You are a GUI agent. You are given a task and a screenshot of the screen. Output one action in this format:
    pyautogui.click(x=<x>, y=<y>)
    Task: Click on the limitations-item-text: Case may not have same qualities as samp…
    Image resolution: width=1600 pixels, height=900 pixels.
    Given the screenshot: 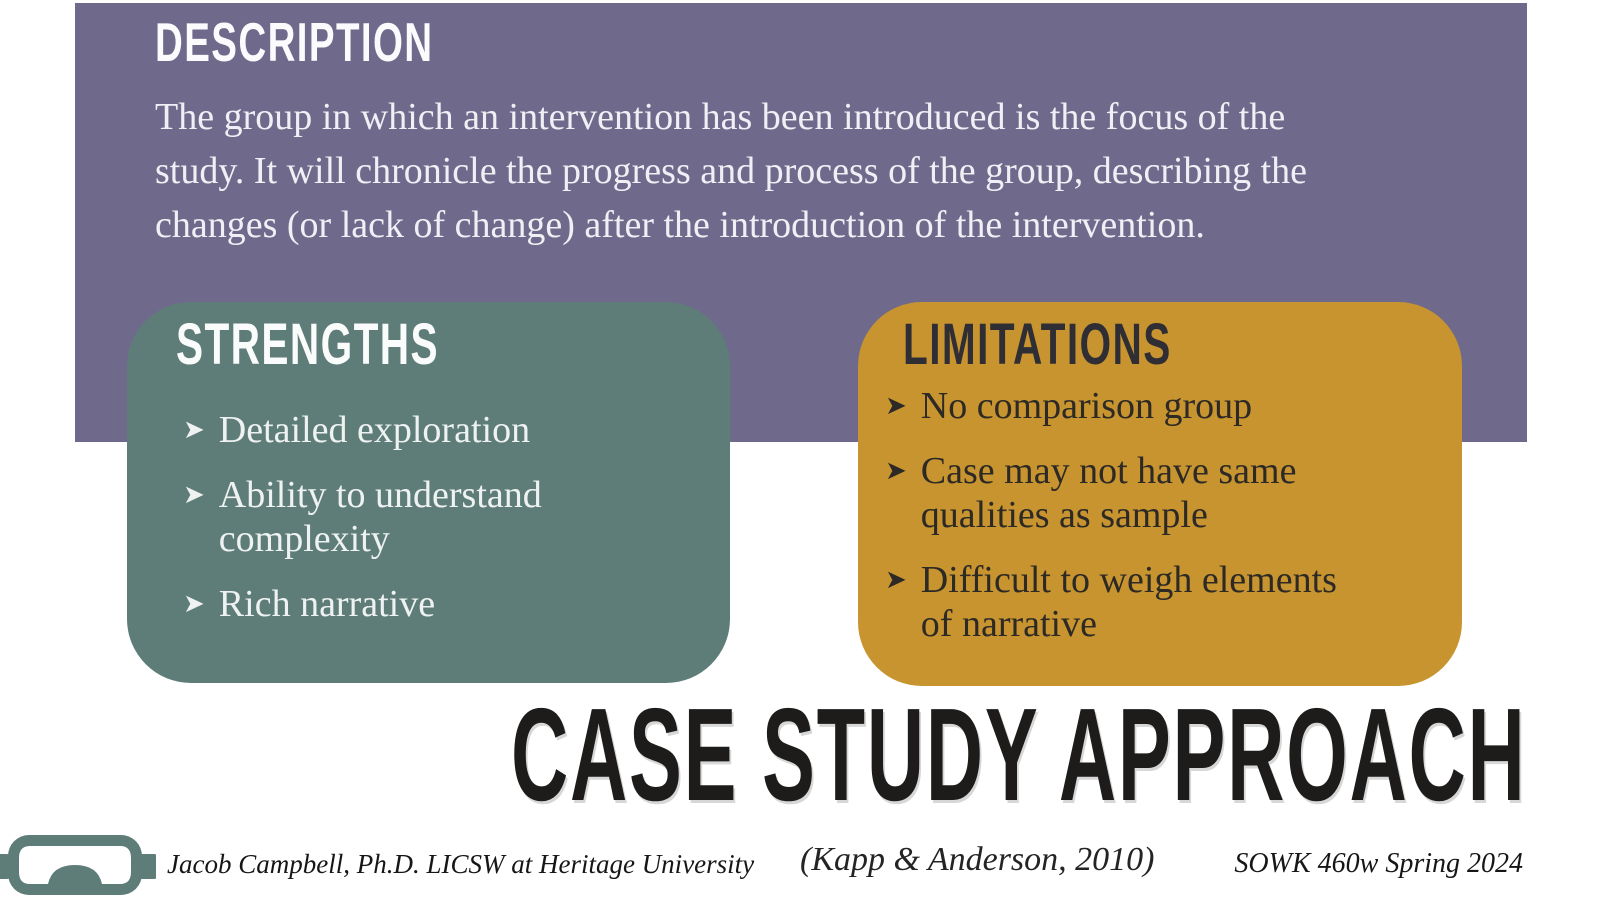 What is the action you would take?
    pyautogui.click(x=1108, y=493)
    